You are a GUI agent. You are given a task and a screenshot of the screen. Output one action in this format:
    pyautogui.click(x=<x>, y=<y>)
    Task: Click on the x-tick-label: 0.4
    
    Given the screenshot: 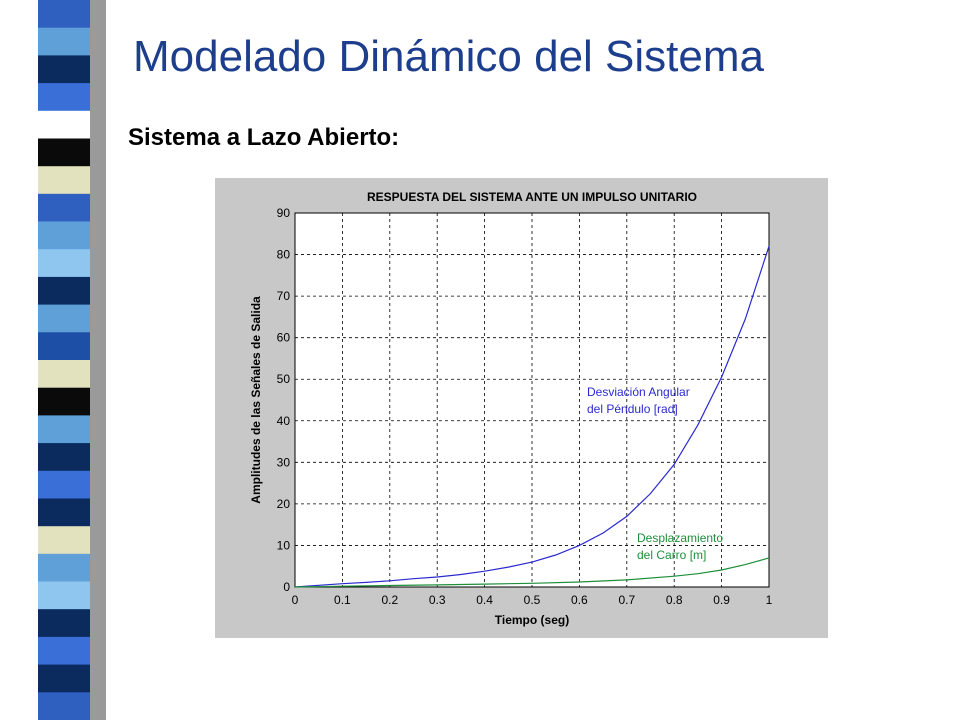 What is the action you would take?
    pyautogui.click(x=484, y=600)
    